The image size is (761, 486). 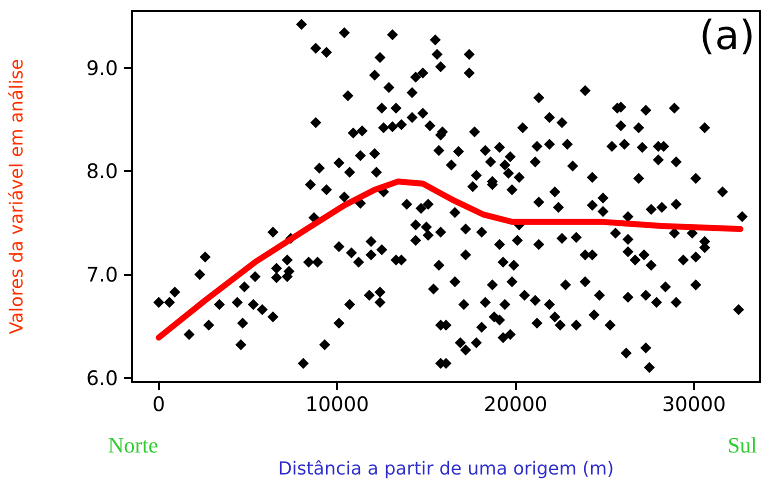 What do you see at coordinates (102, 68) in the screenshot?
I see `y-tick-label: 9.0` at bounding box center [102, 68].